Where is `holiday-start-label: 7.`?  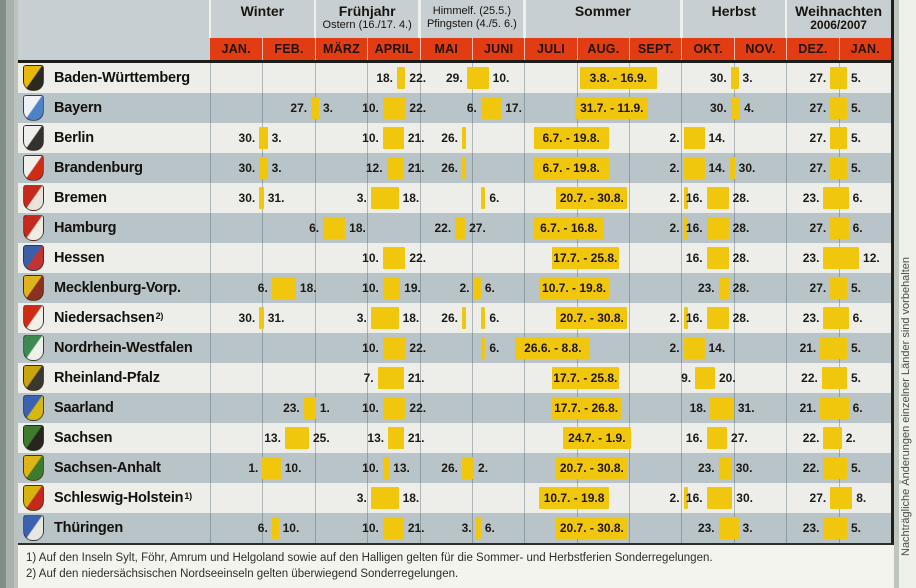
holiday-start-label: 7. is located at coordinates (368, 377).